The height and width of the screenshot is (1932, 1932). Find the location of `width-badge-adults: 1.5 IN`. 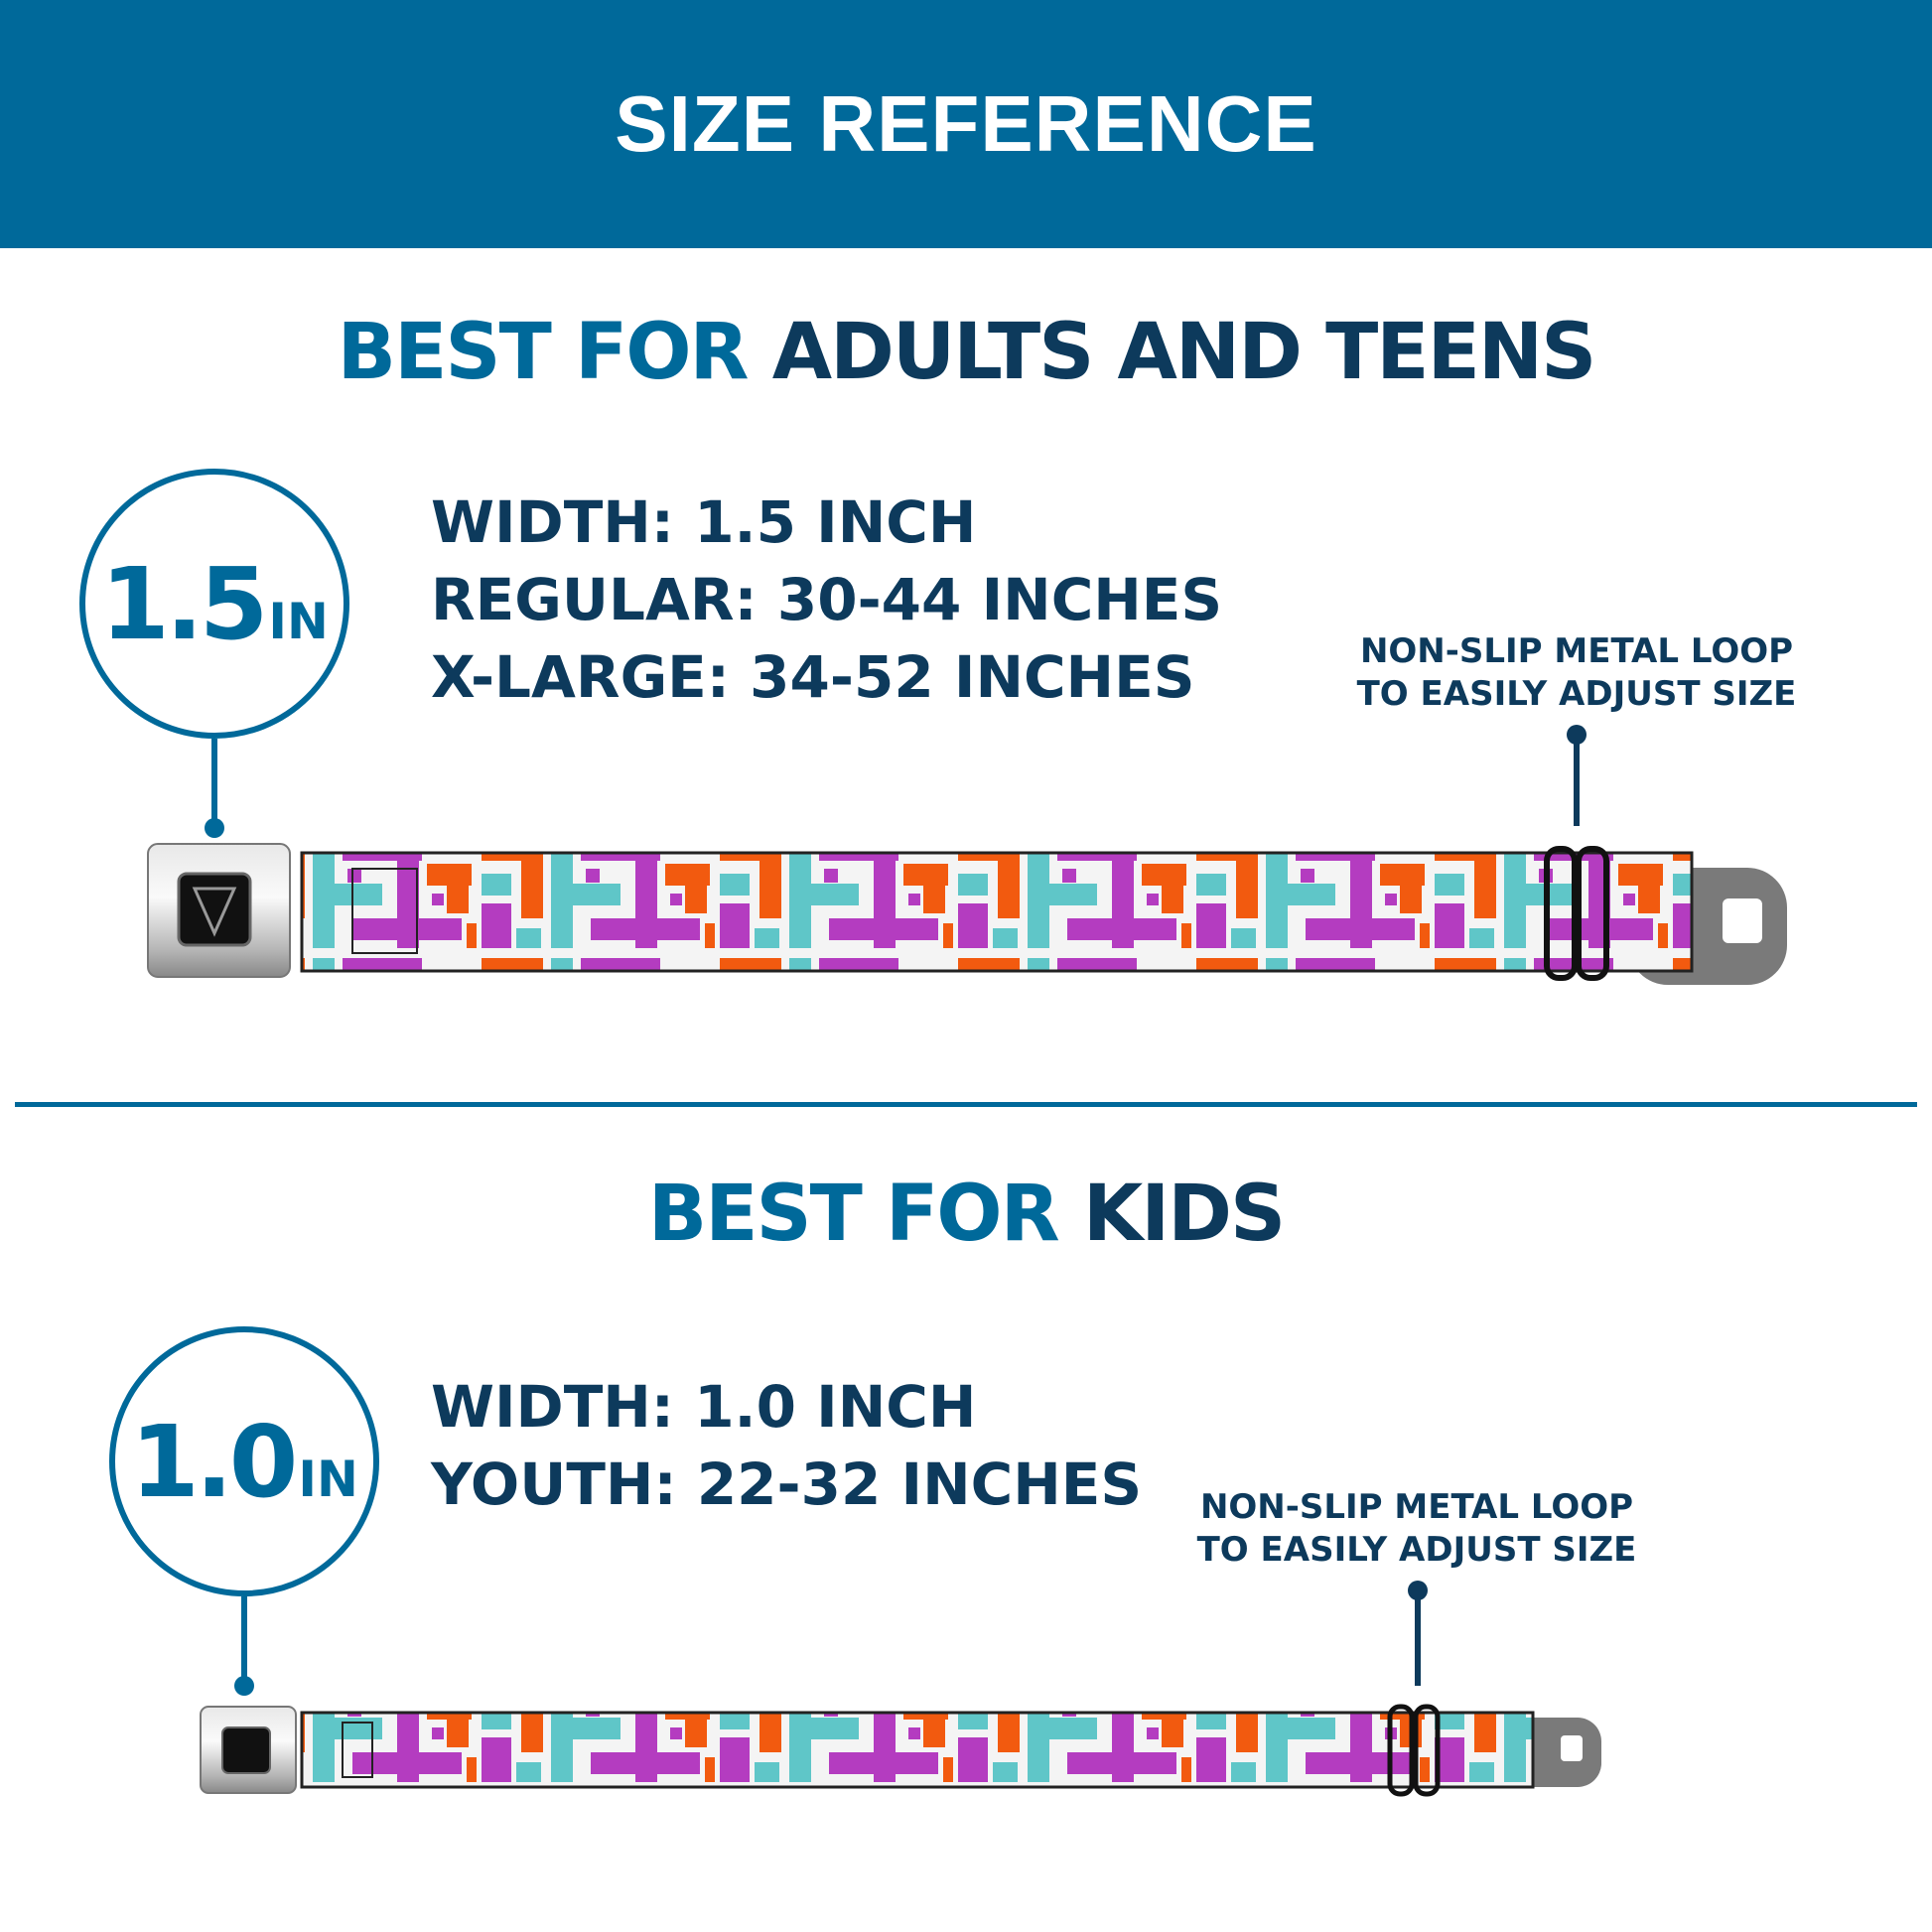

width-badge-adults: 1.5 IN is located at coordinates (214, 604).